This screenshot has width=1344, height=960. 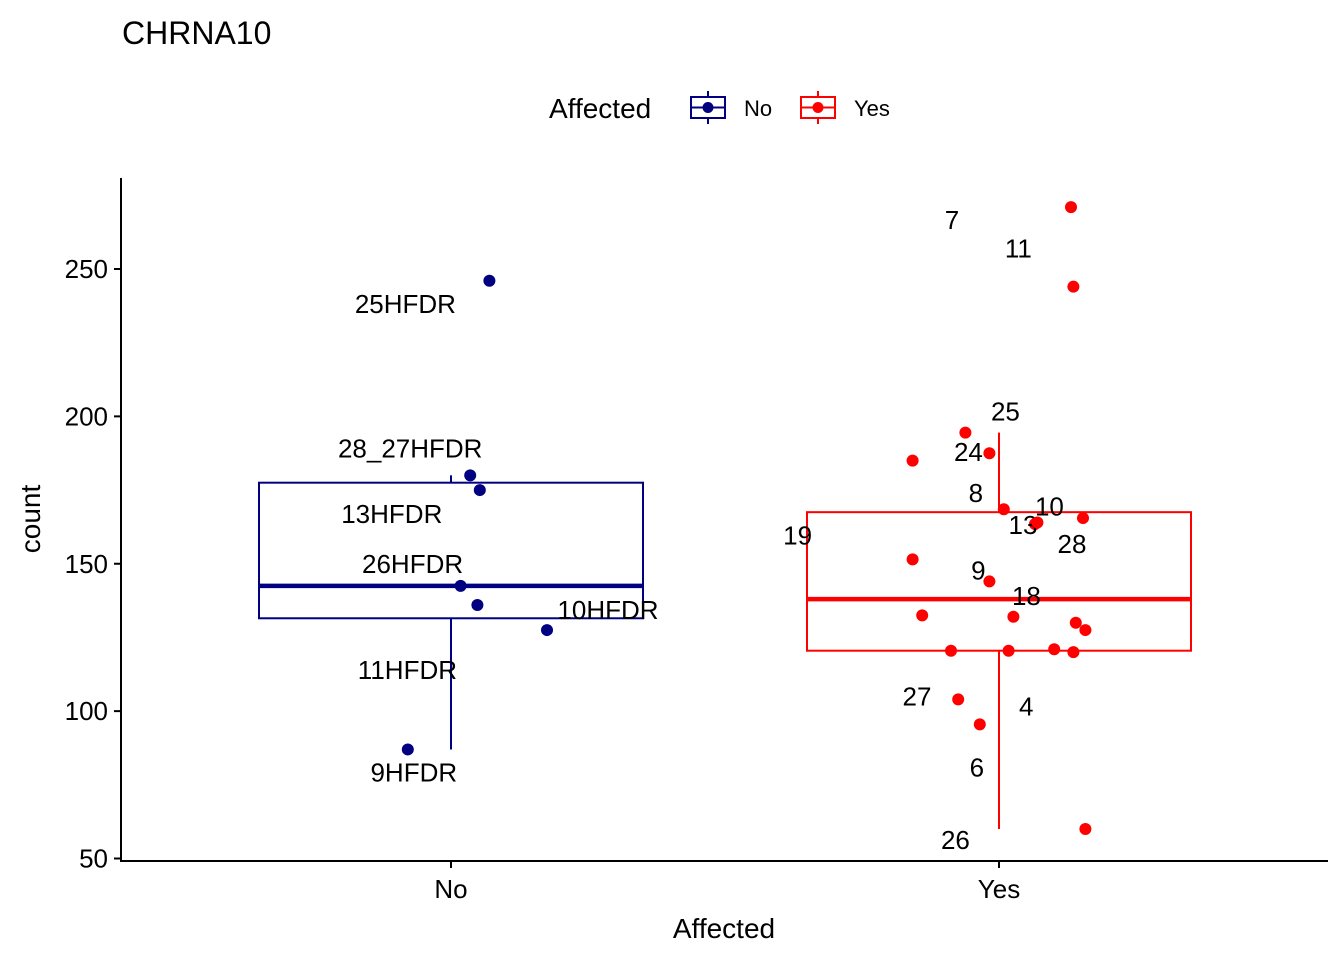 I want to click on point-label: 11, so click(x=1018, y=249).